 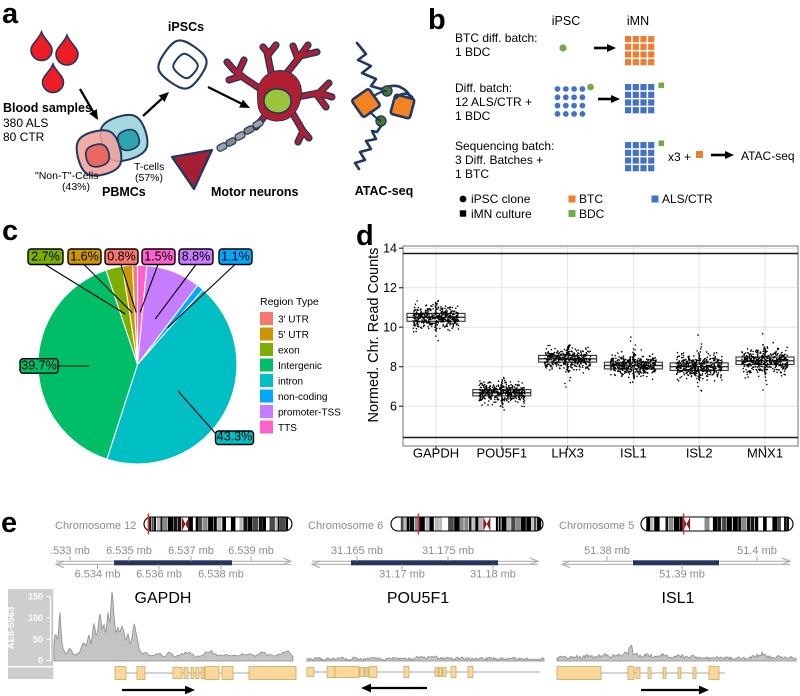 What do you see at coordinates (289, 351) in the screenshot?
I see `svg-text: exon` at bounding box center [289, 351].